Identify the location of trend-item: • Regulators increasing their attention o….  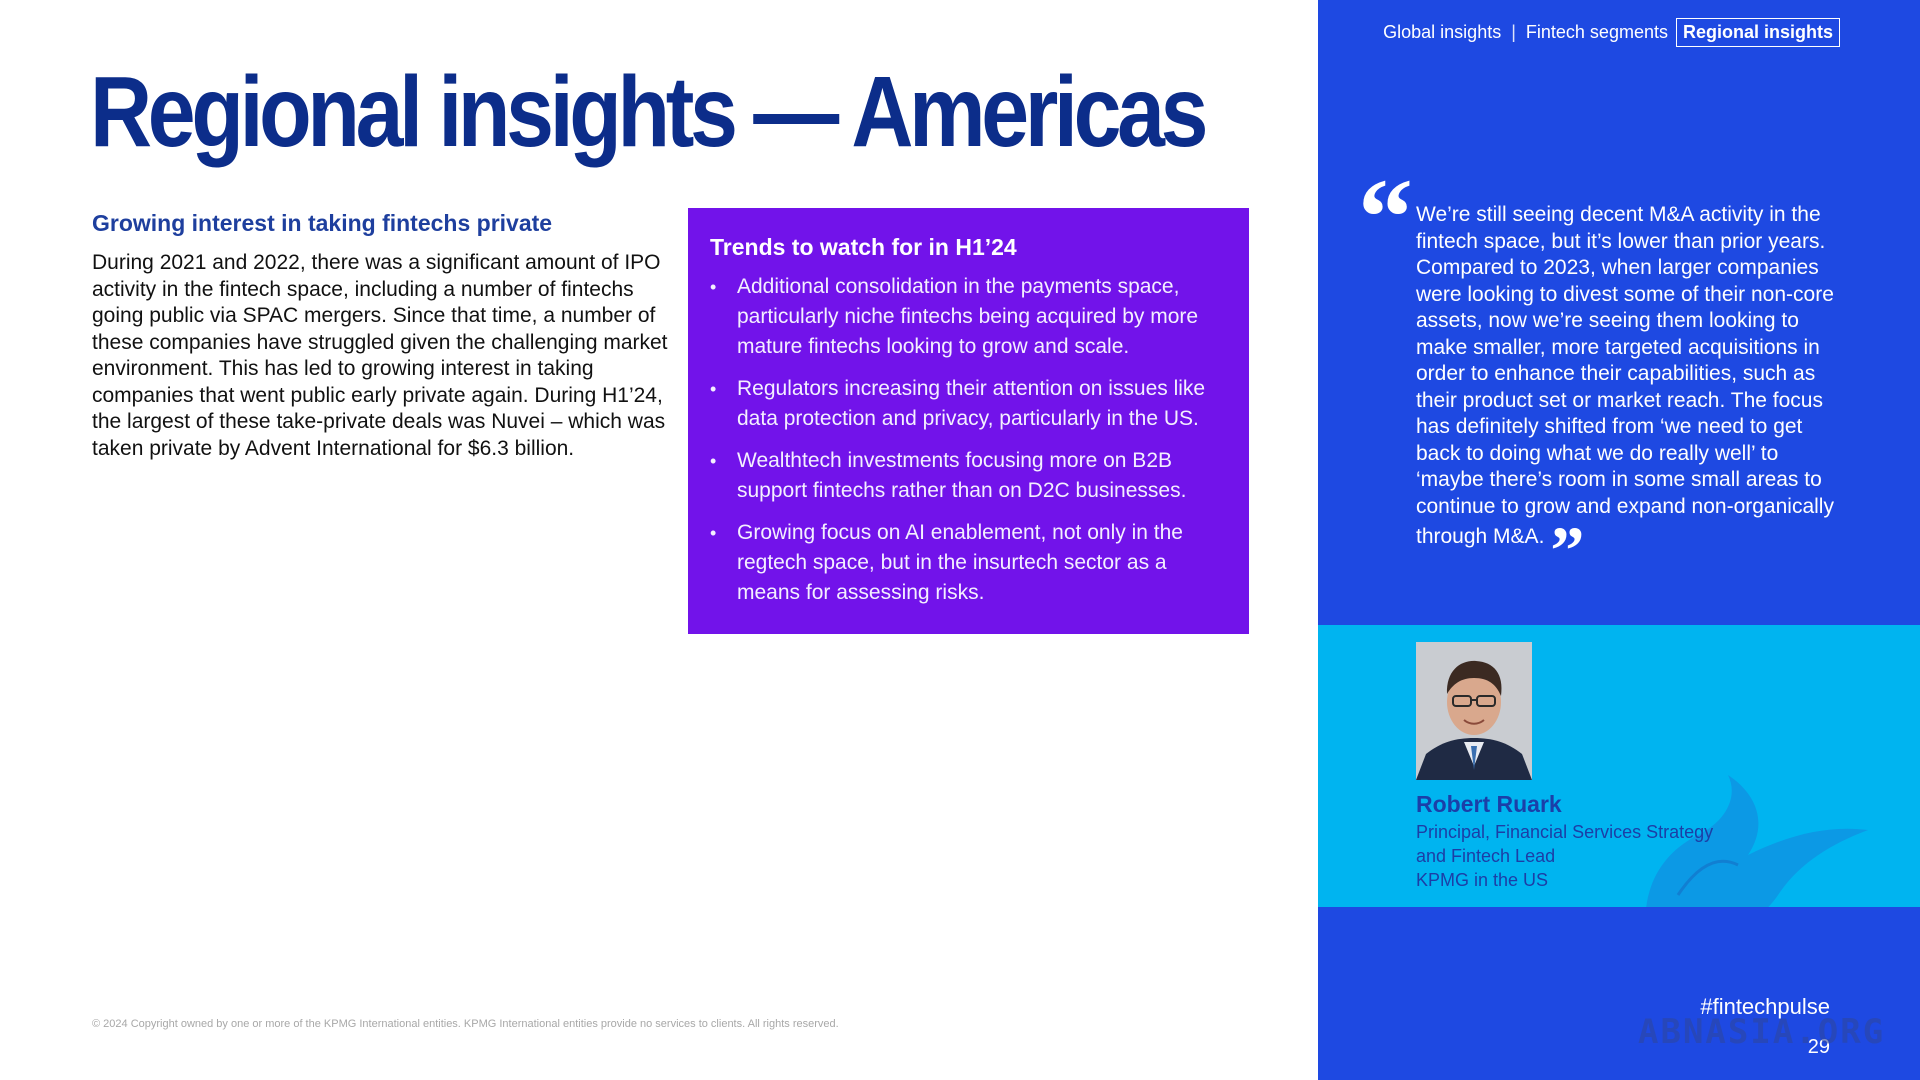
(968, 404).